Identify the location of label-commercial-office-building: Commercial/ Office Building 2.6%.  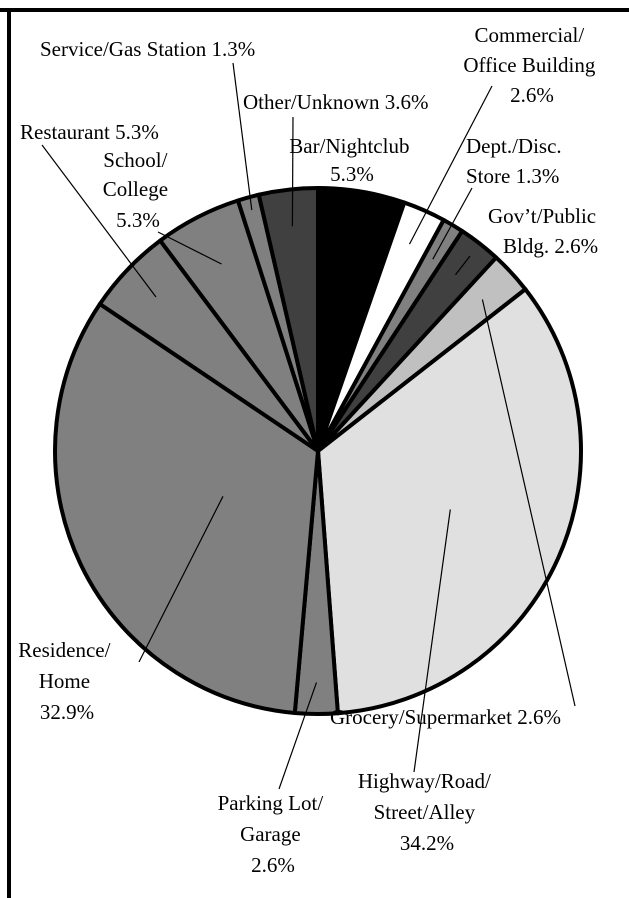
(531, 65).